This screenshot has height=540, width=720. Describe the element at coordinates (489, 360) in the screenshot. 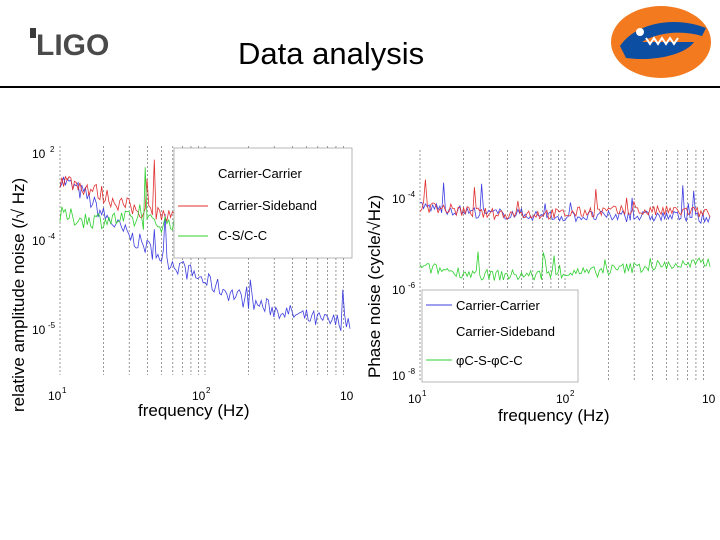

I see `legend-label: φC-S-φC-C` at that location.